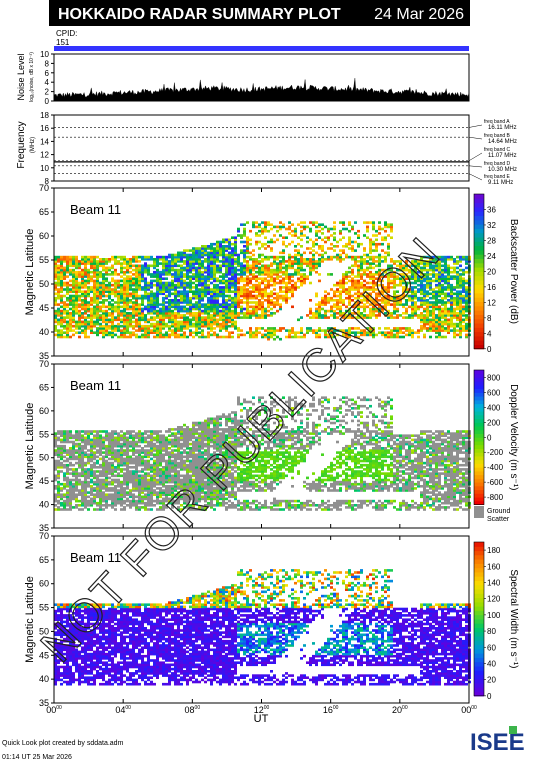 The height and width of the screenshot is (761, 536). Describe the element at coordinates (491, 225) in the screenshot. I see `power-panel-colorbar-tick-label: 32` at that location.